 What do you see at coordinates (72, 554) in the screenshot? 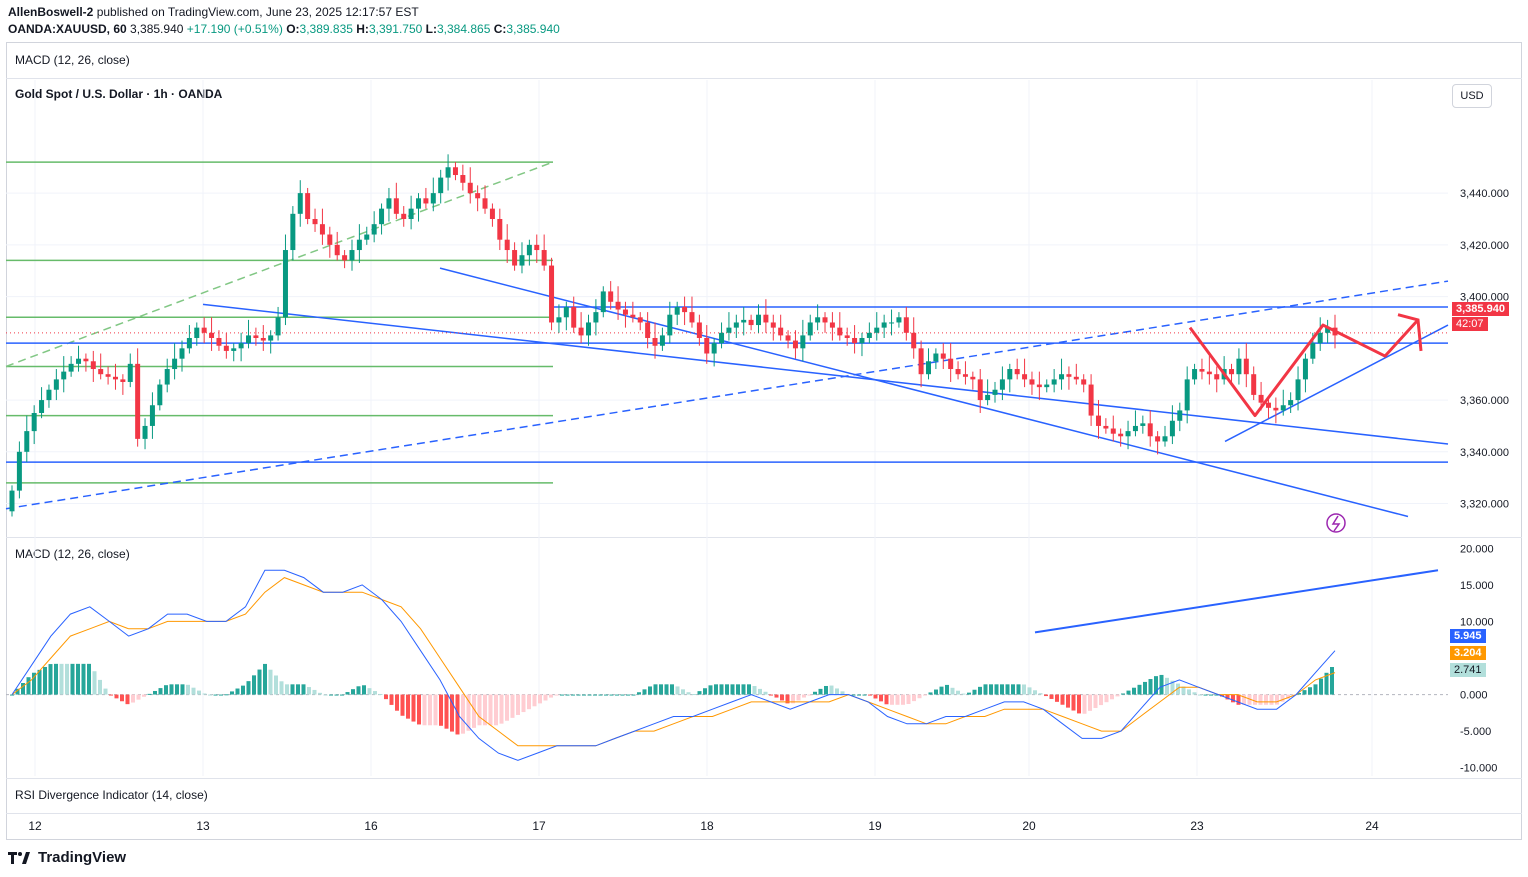
I see `macd-label: MACD (12, 26, close)` at bounding box center [72, 554].